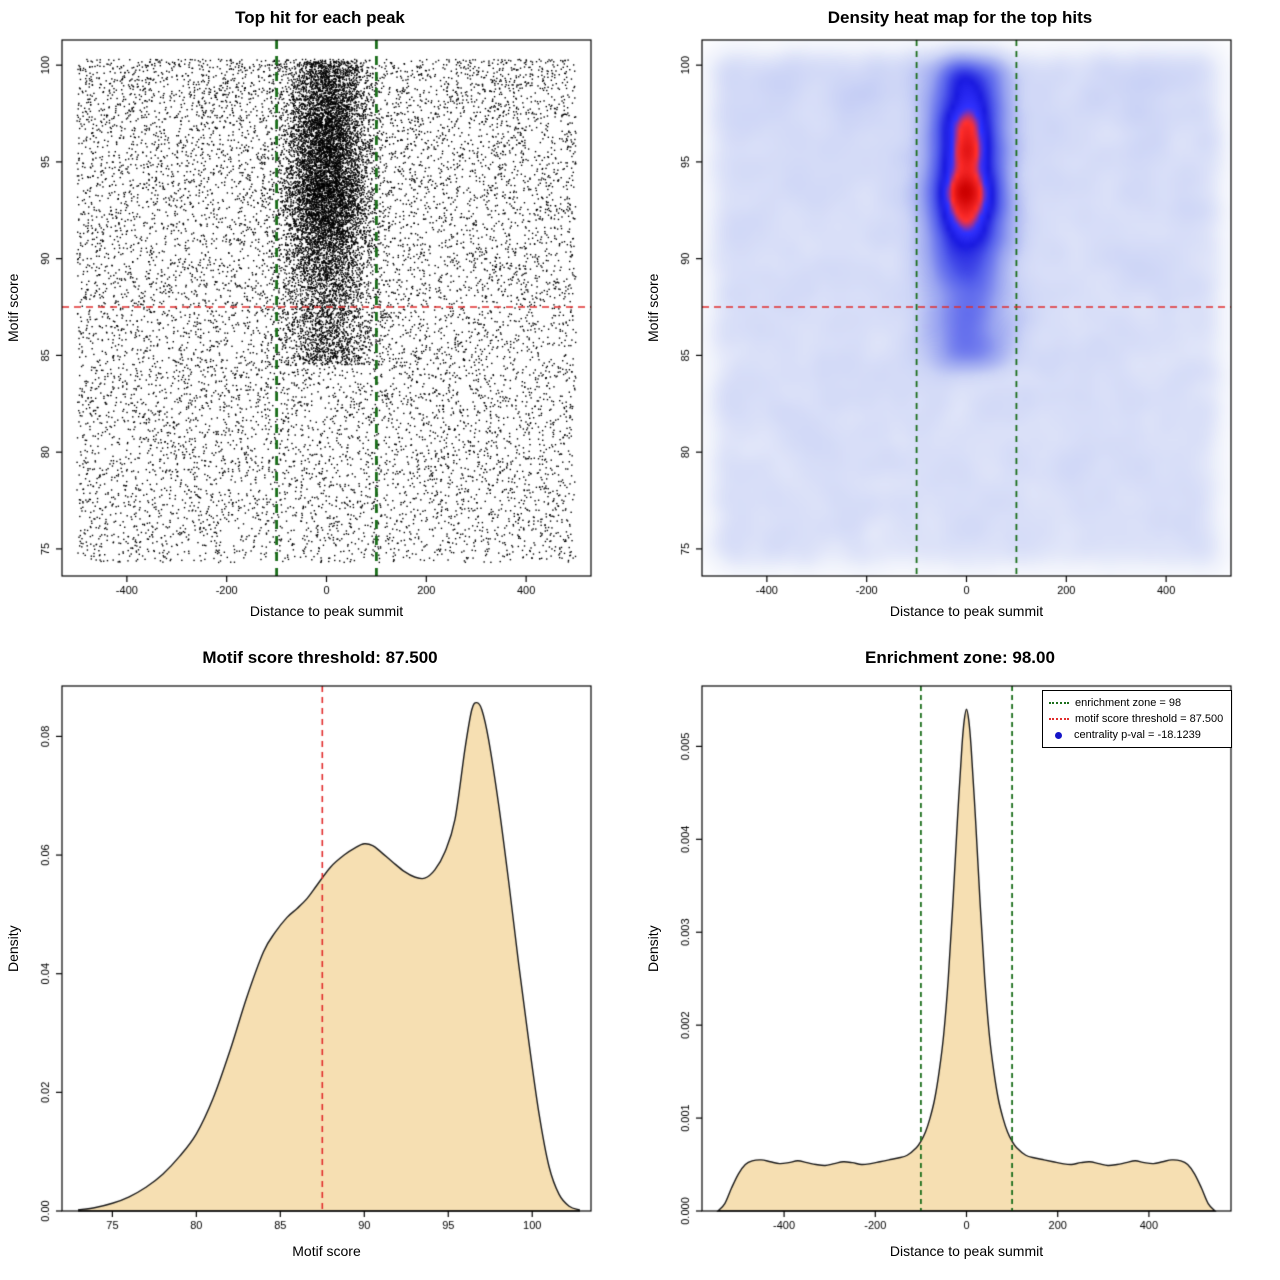 This screenshot has height=1280, width=1280. I want to click on legend-item-enrichment-zone: enrichment zone = 98, so click(1137, 703).